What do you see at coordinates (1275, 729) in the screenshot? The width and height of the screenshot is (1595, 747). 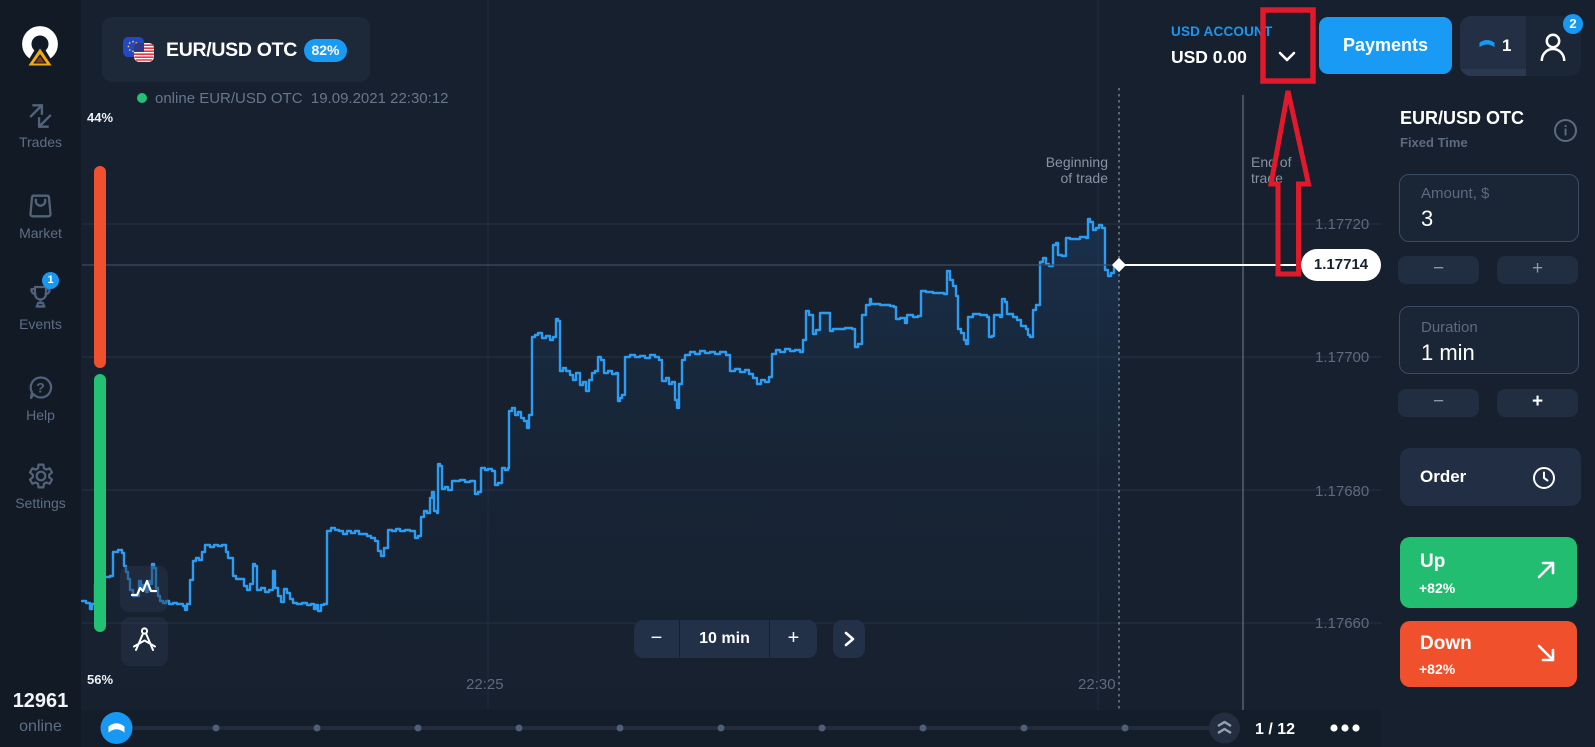 I see `svg-text: 1 / 12` at bounding box center [1275, 729].